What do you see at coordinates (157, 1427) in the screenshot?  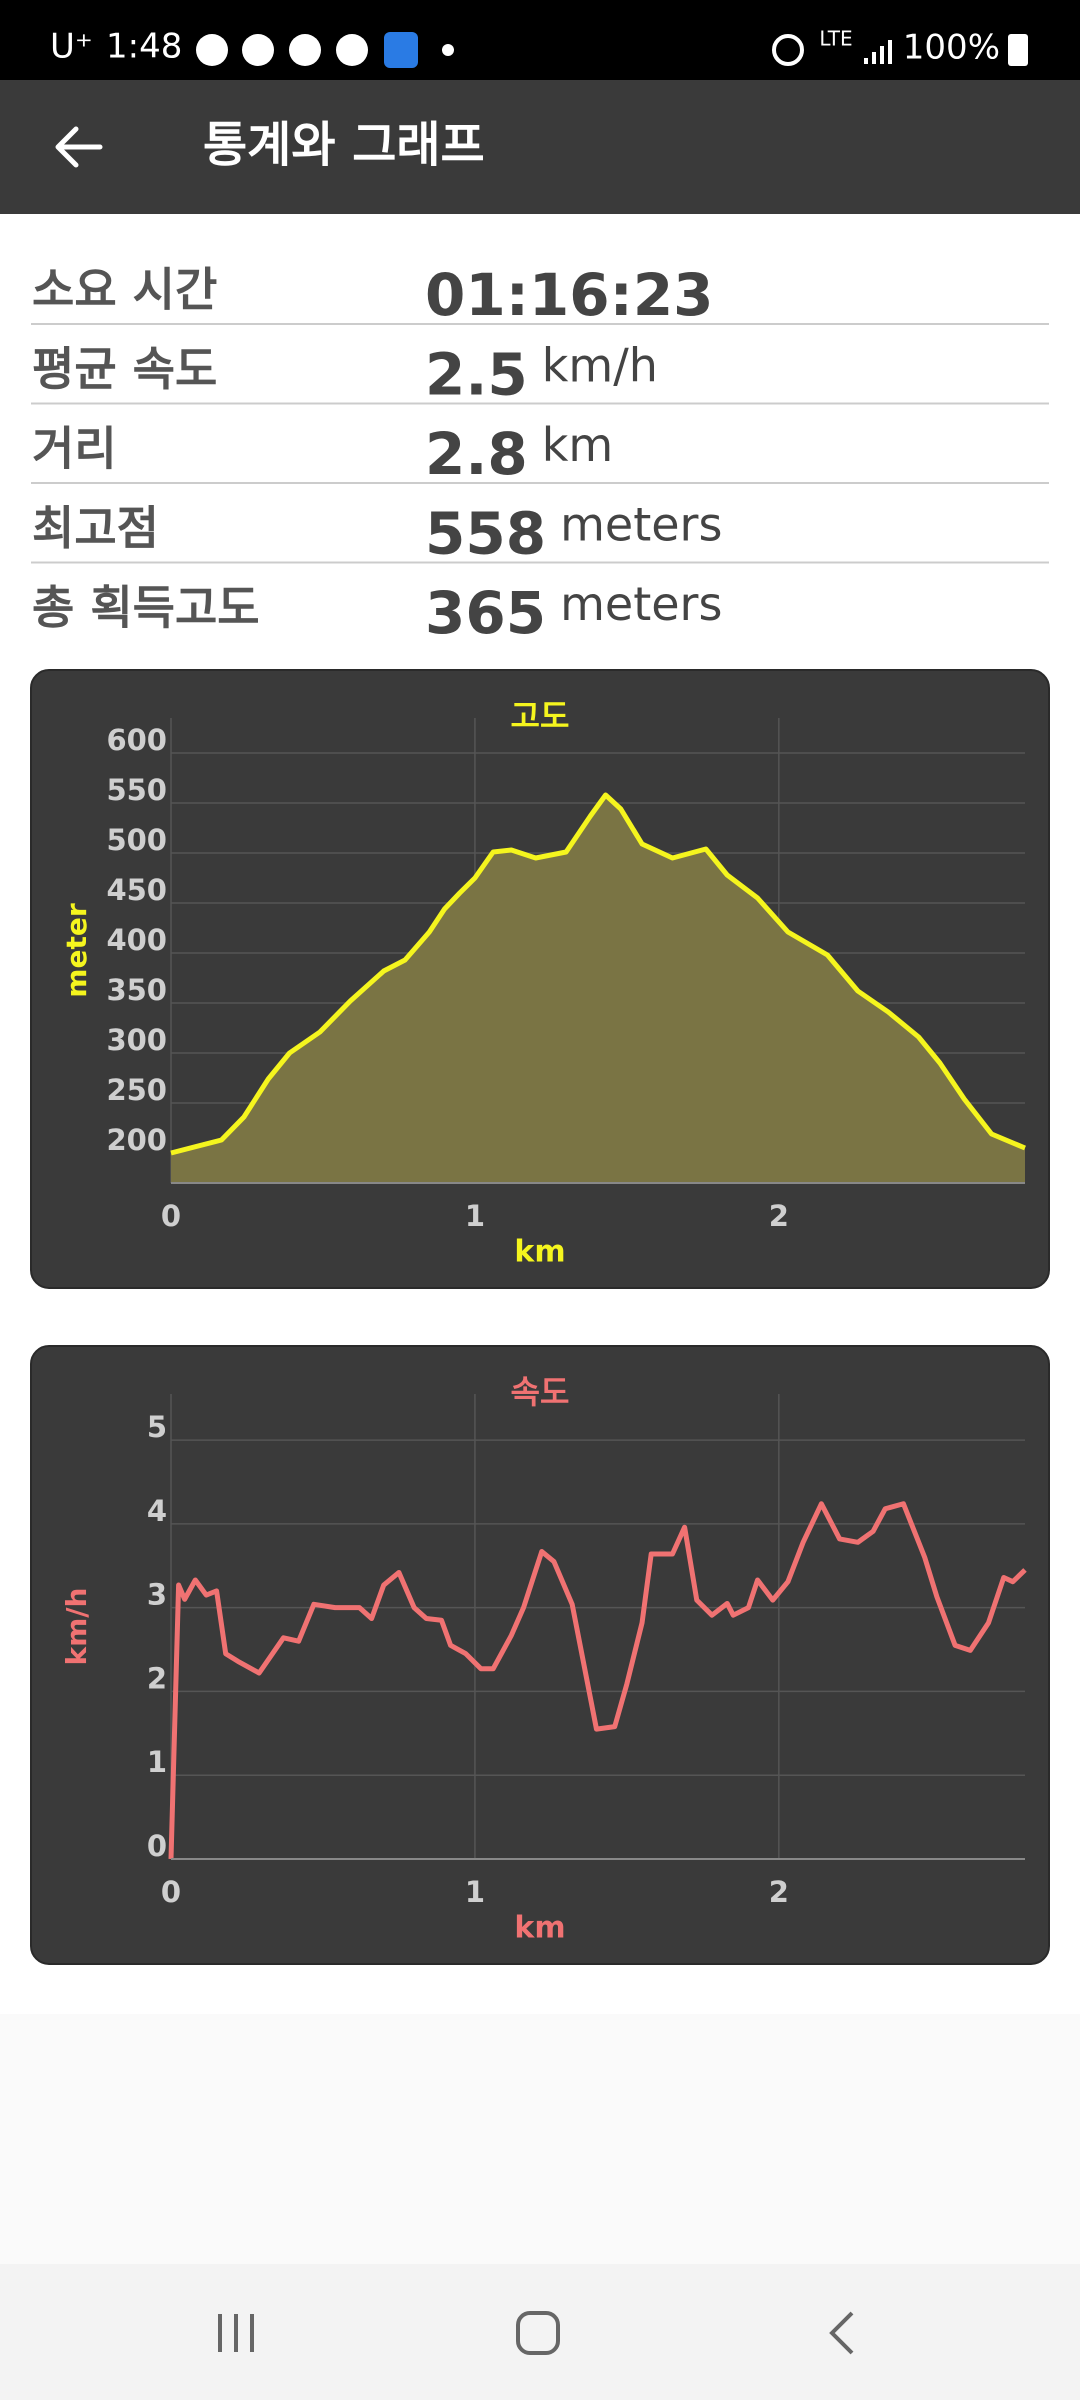 I see `y-tick-label: 5` at bounding box center [157, 1427].